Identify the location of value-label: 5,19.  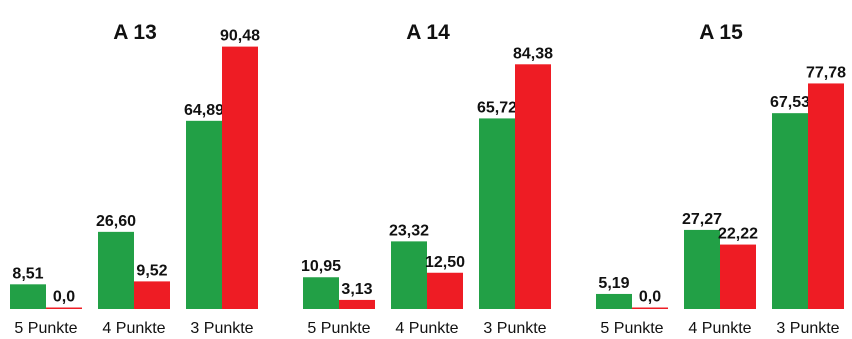
(613, 283).